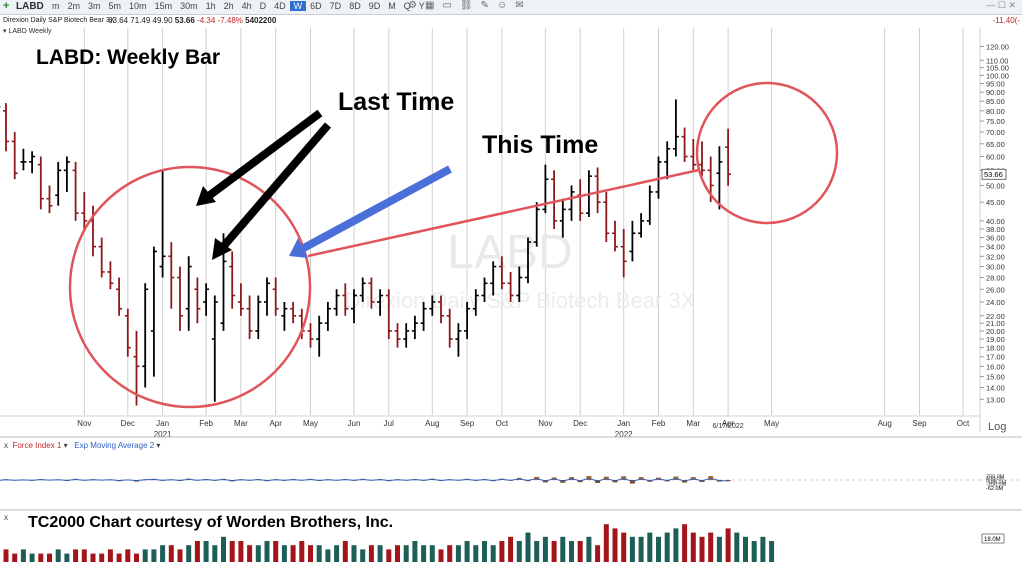 The image size is (1022, 574). What do you see at coordinates (412, 5) in the screenshot?
I see `settings-icon: ⚙` at bounding box center [412, 5].